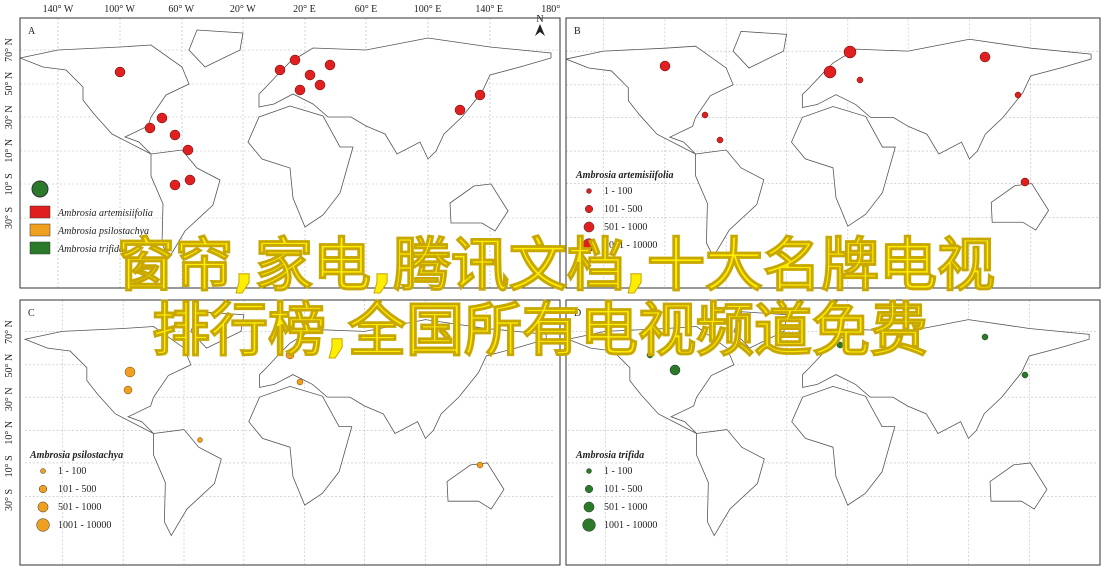 The image size is (1112, 573). What do you see at coordinates (304, 9) in the screenshot?
I see `lon-label: 20° E` at bounding box center [304, 9].